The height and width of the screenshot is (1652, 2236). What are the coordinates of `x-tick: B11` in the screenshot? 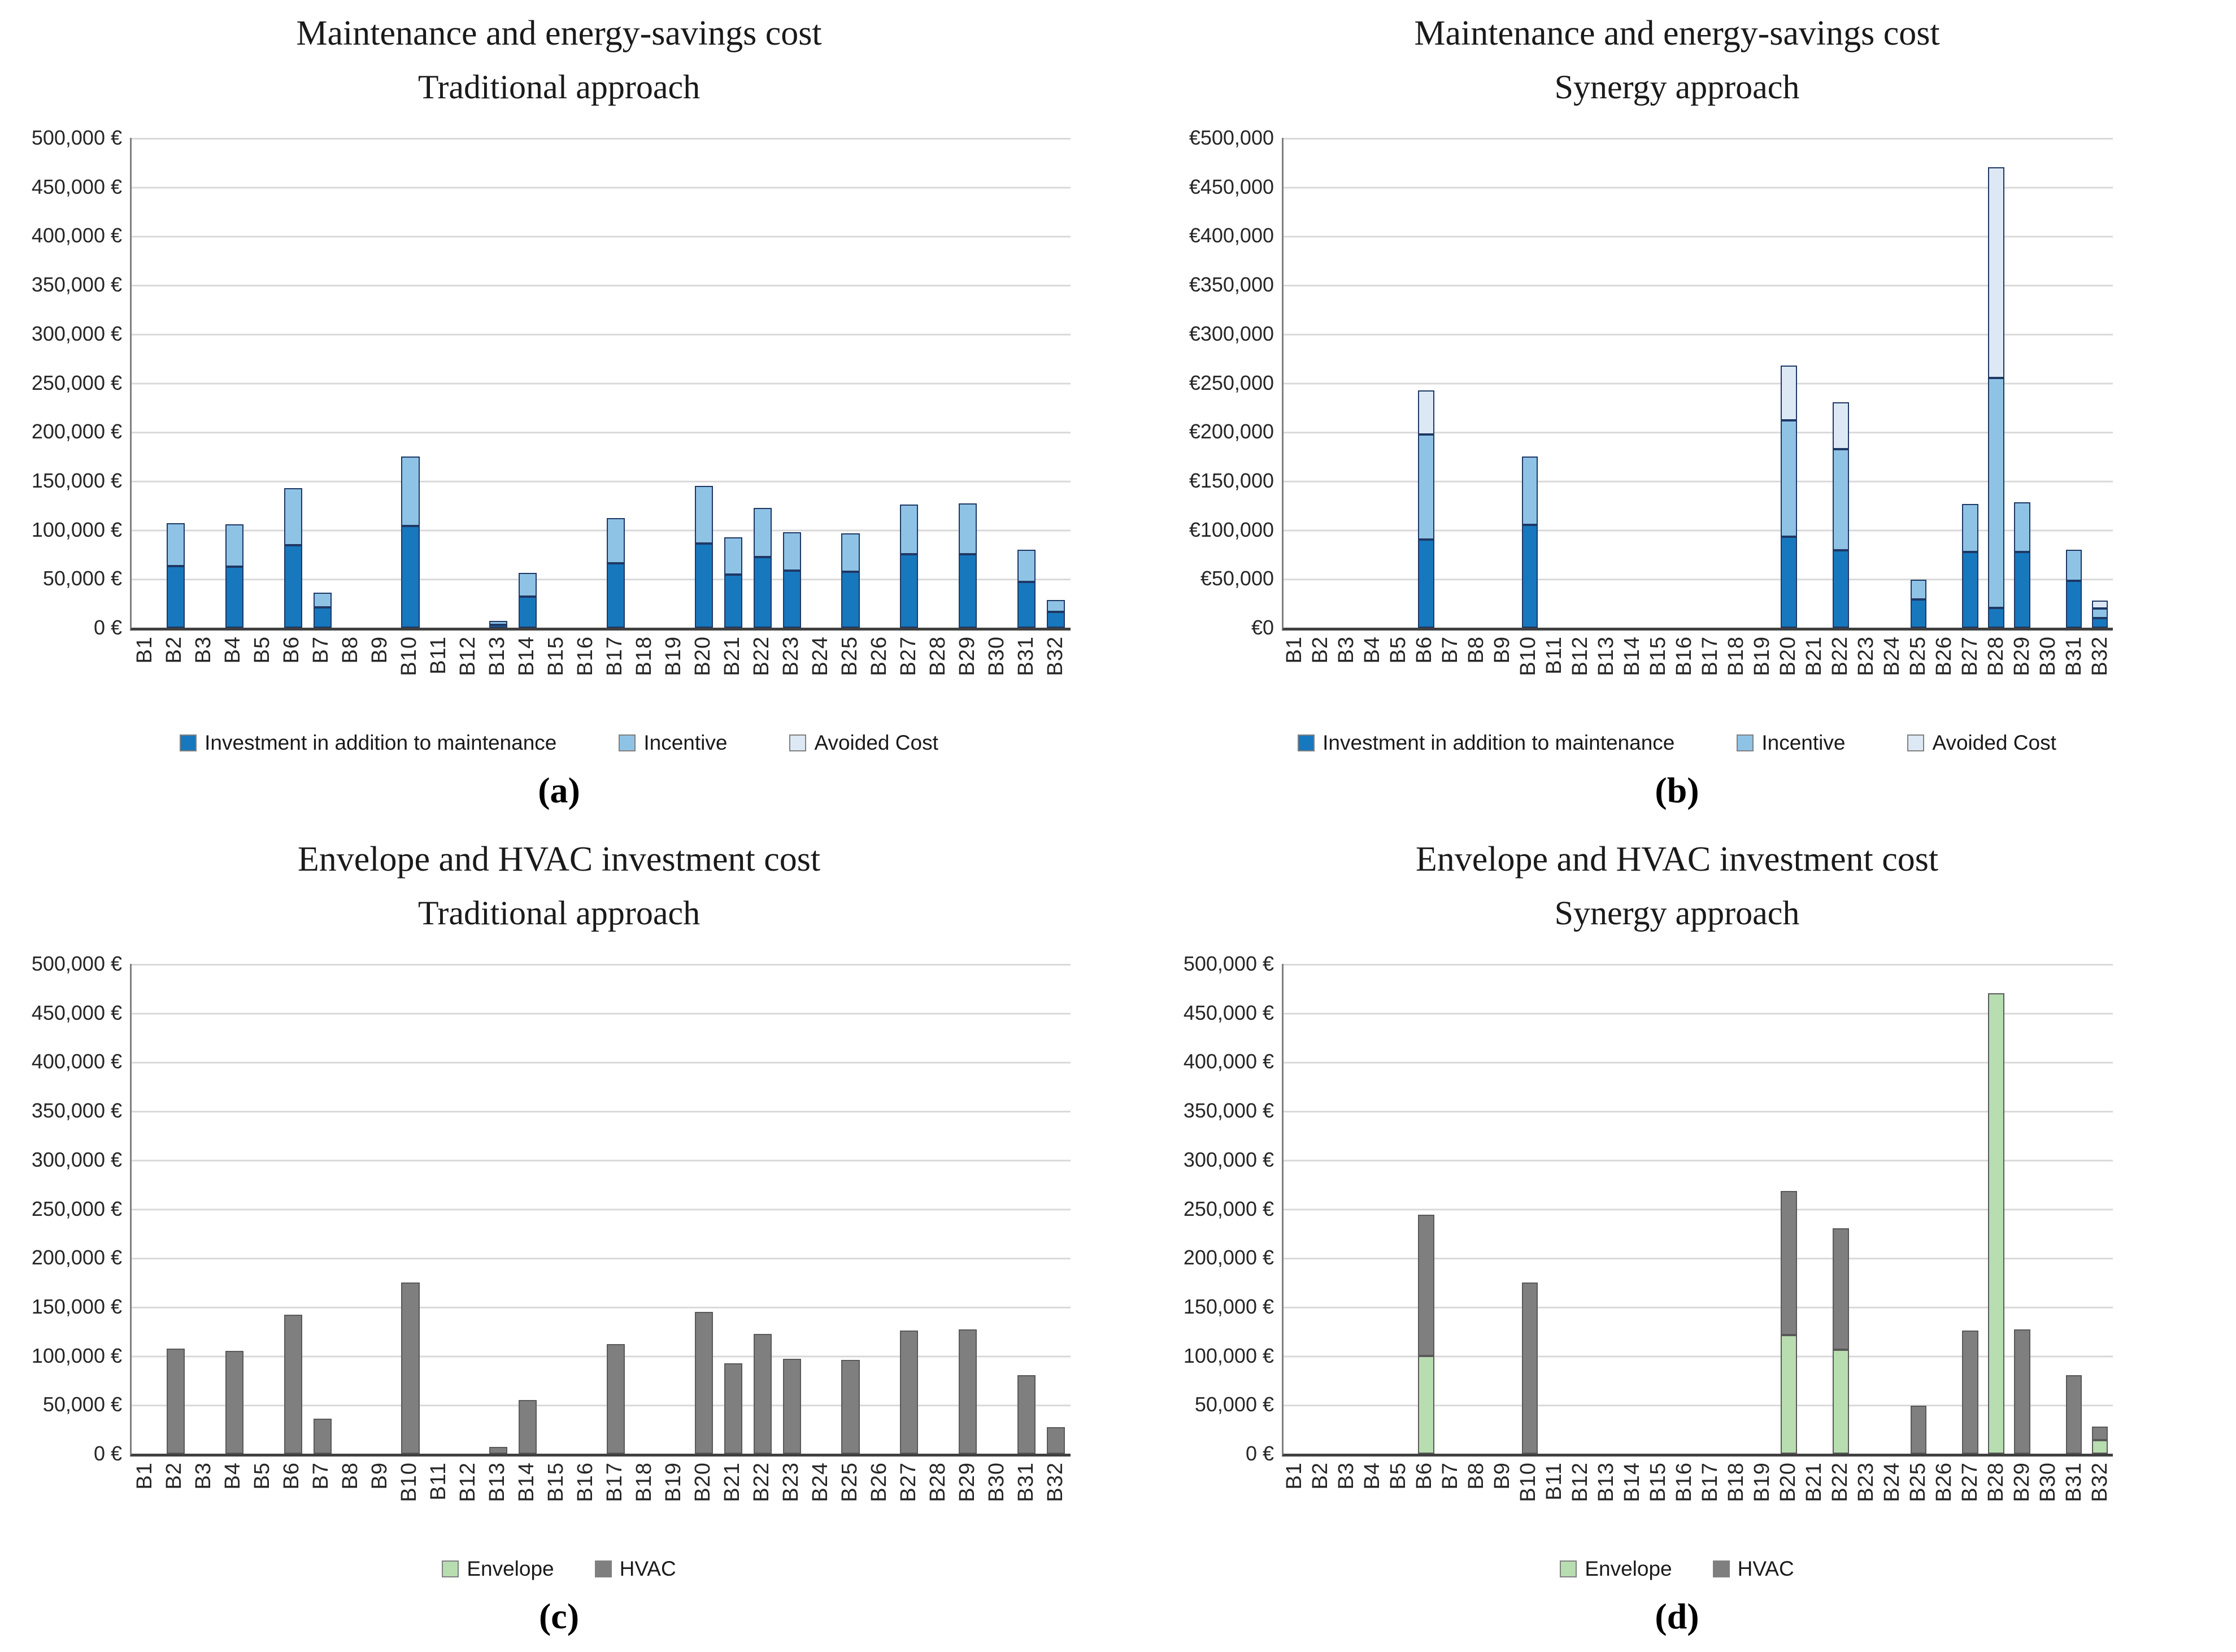 It's located at (1555, 1502).